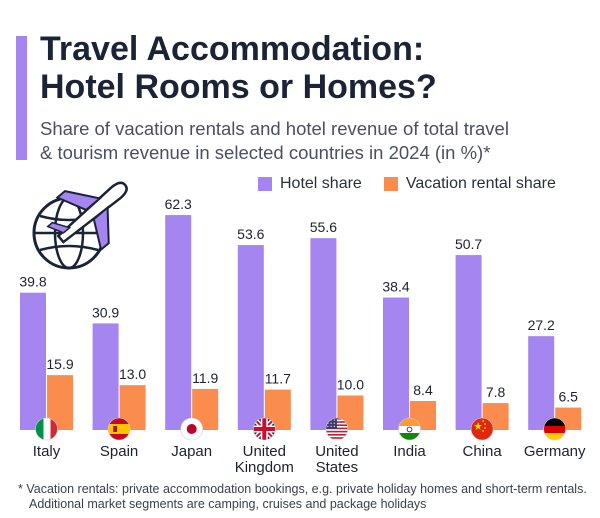  What do you see at coordinates (264, 429) in the screenshot?
I see `uk-flag-icon` at bounding box center [264, 429].